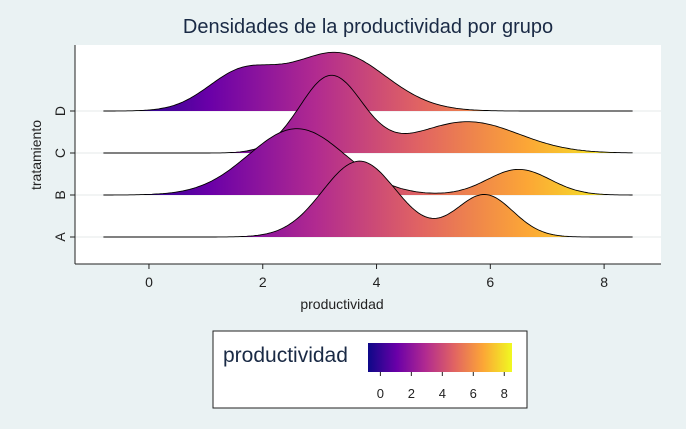  Describe the element at coordinates (60, 237) in the screenshot. I see `y-tick-label-A: A` at that location.